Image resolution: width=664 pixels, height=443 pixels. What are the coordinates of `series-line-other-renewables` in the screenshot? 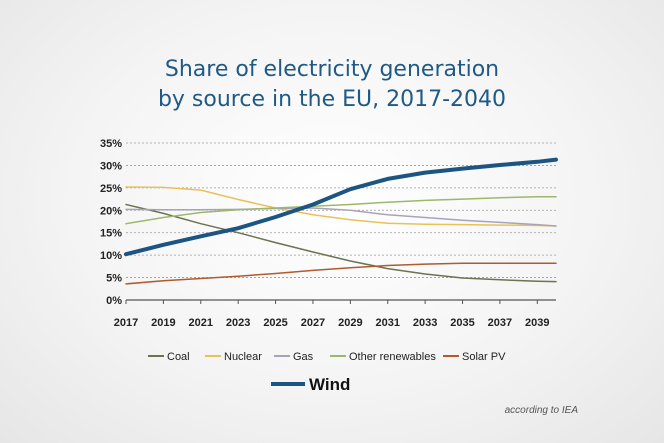 It's located at (341, 210).